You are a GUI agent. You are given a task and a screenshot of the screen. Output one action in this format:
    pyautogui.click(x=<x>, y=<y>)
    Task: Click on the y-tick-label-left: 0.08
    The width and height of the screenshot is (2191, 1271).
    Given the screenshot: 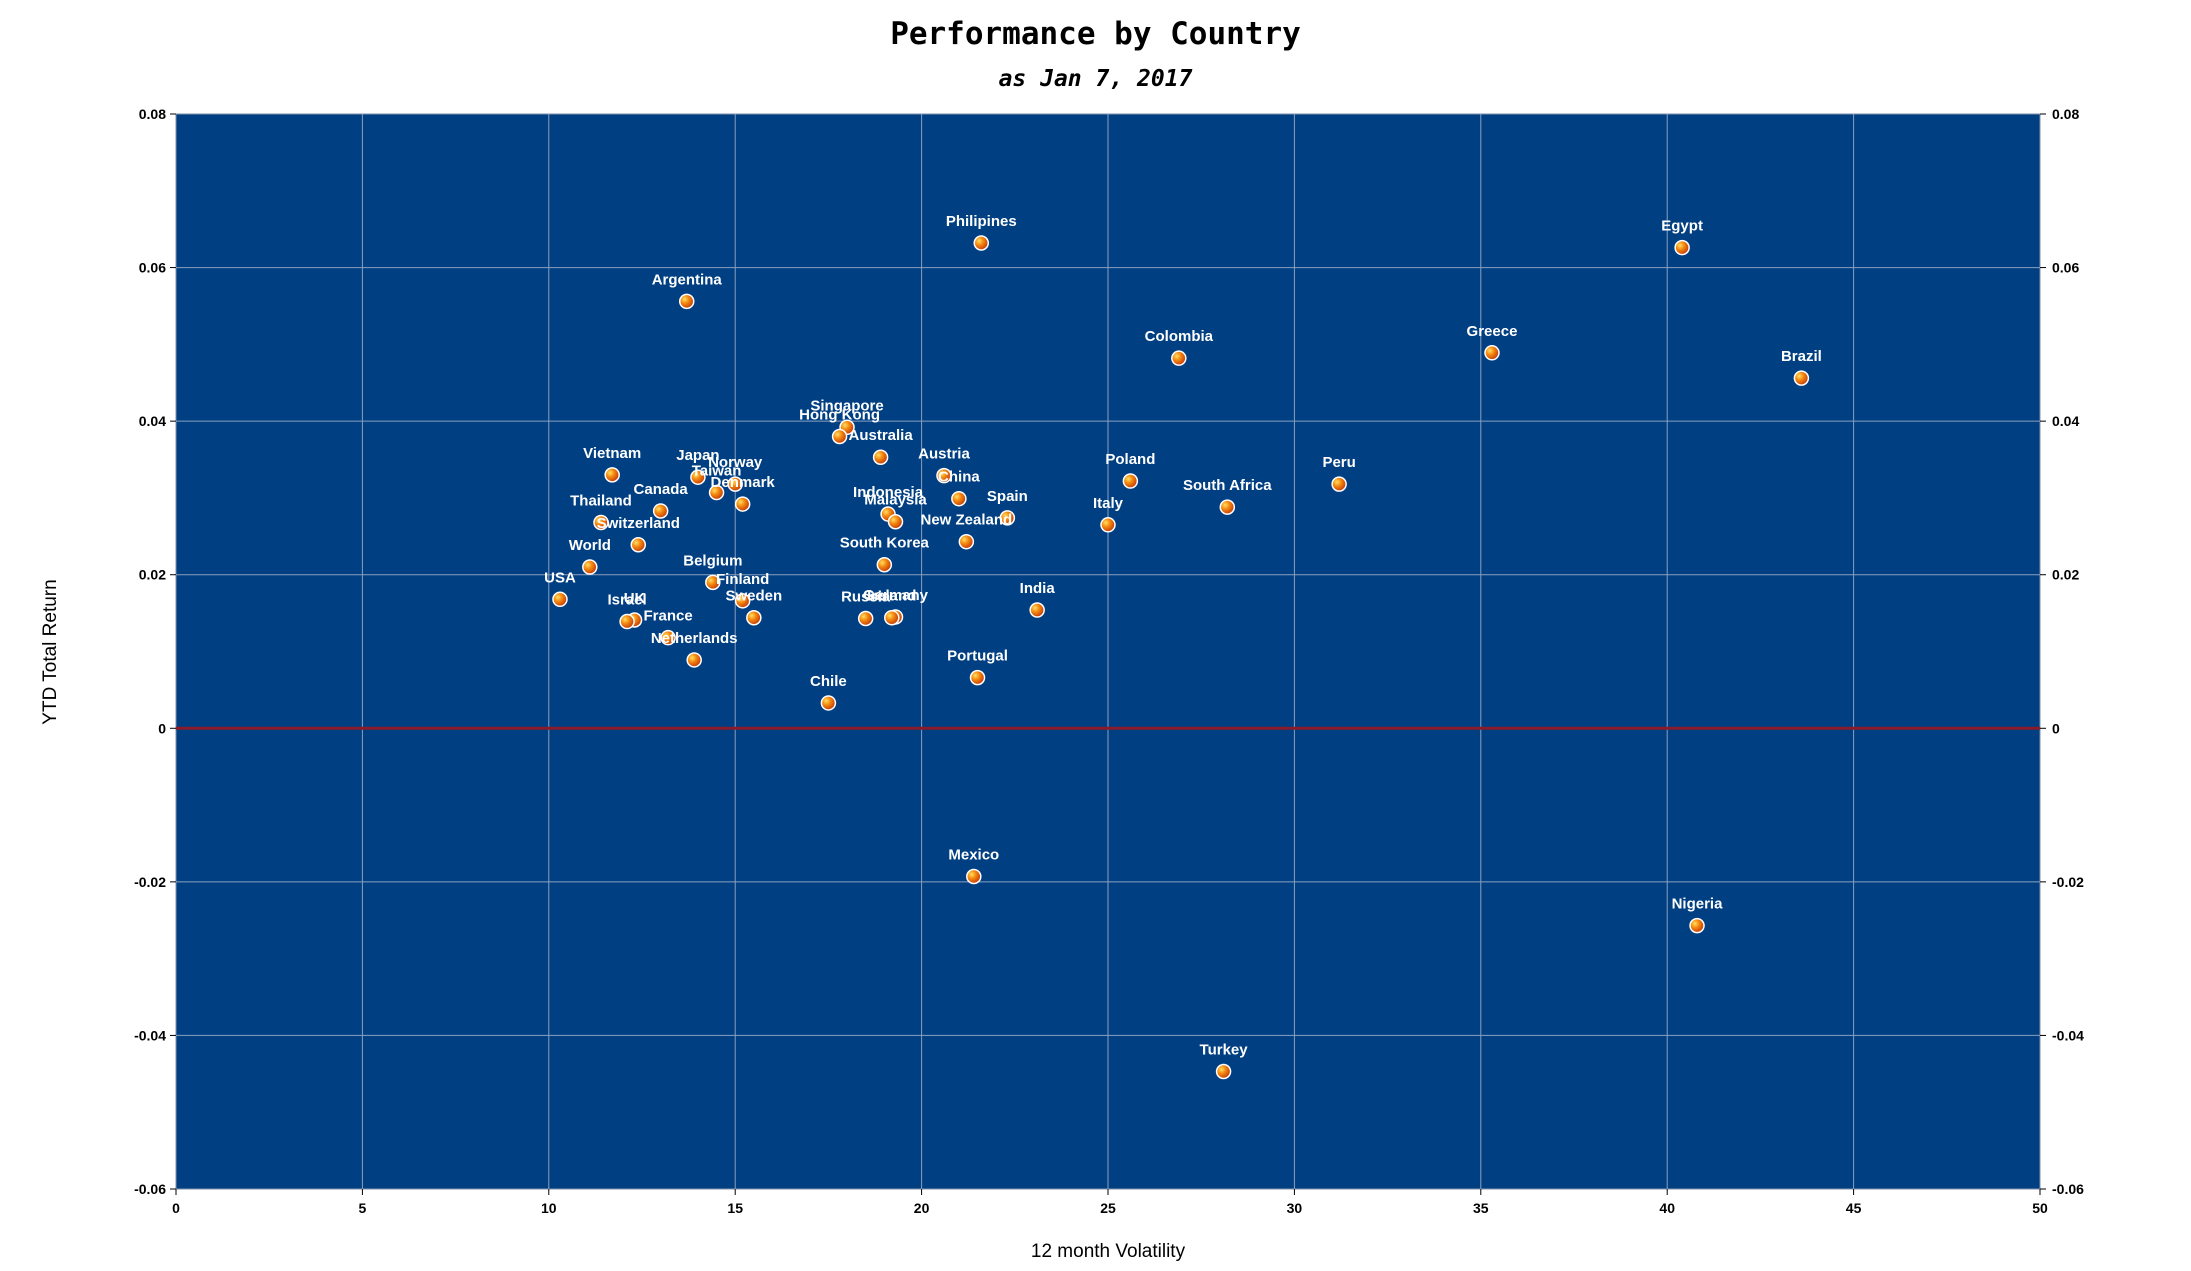 What is the action you would take?
    pyautogui.click(x=152, y=114)
    